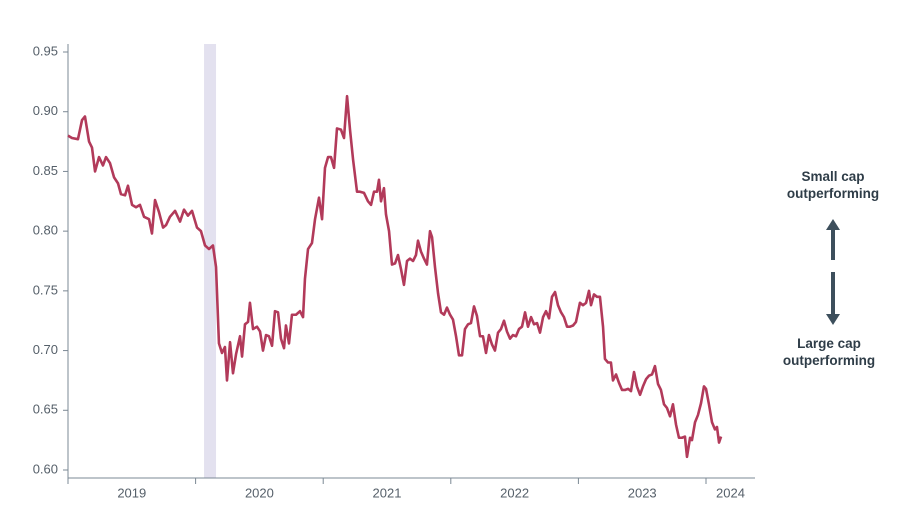  I want to click on y-tick-label: 0.80, so click(45, 230).